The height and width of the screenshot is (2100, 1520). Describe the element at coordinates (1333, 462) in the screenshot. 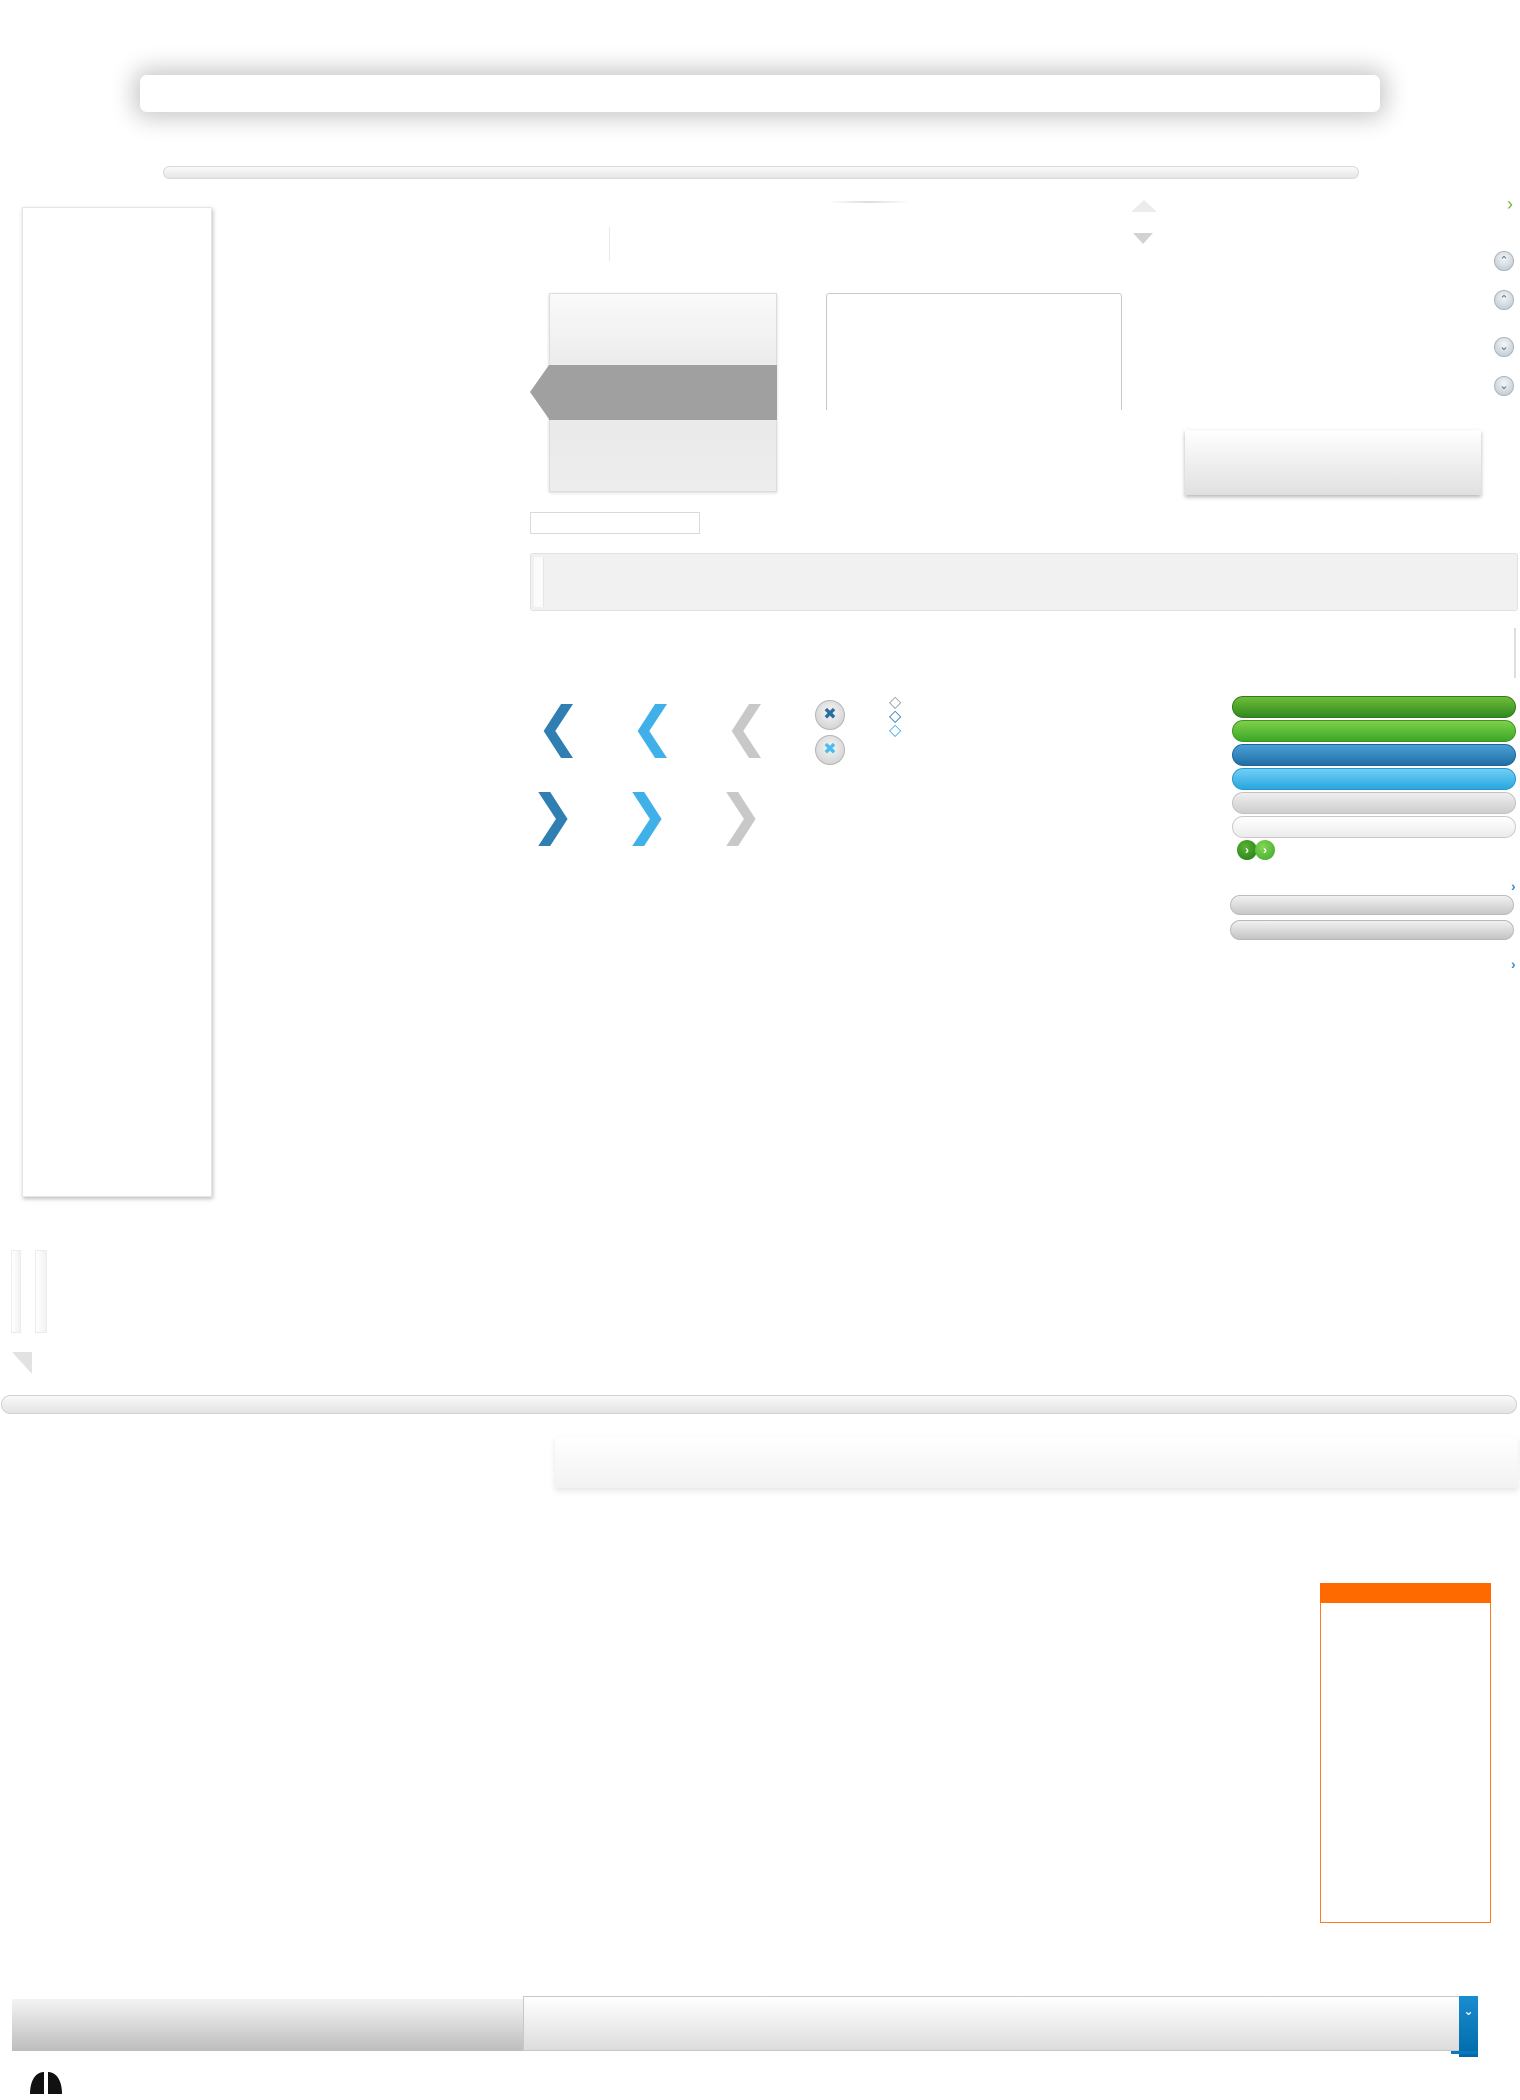

I see `dropdown-panel` at that location.